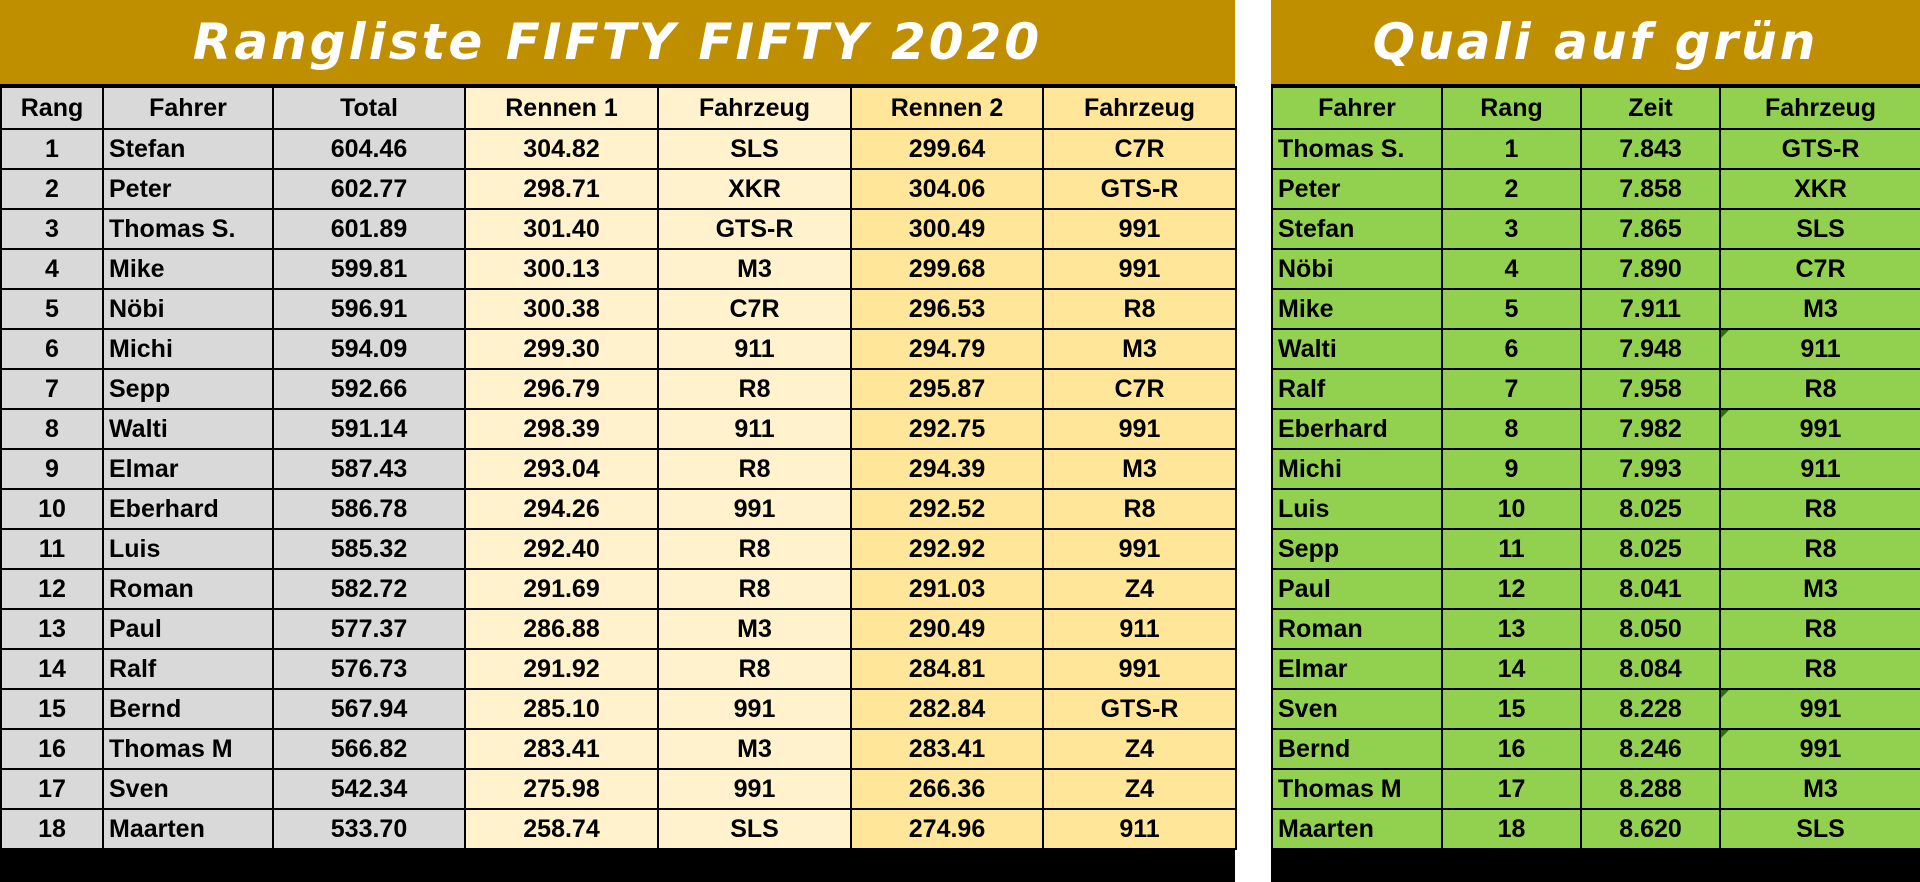 The image size is (1920, 882). What do you see at coordinates (618, 829) in the screenshot?
I see `ranking-row: 18 Maarten 533.70 258.74 SLS 274.96 911` at bounding box center [618, 829].